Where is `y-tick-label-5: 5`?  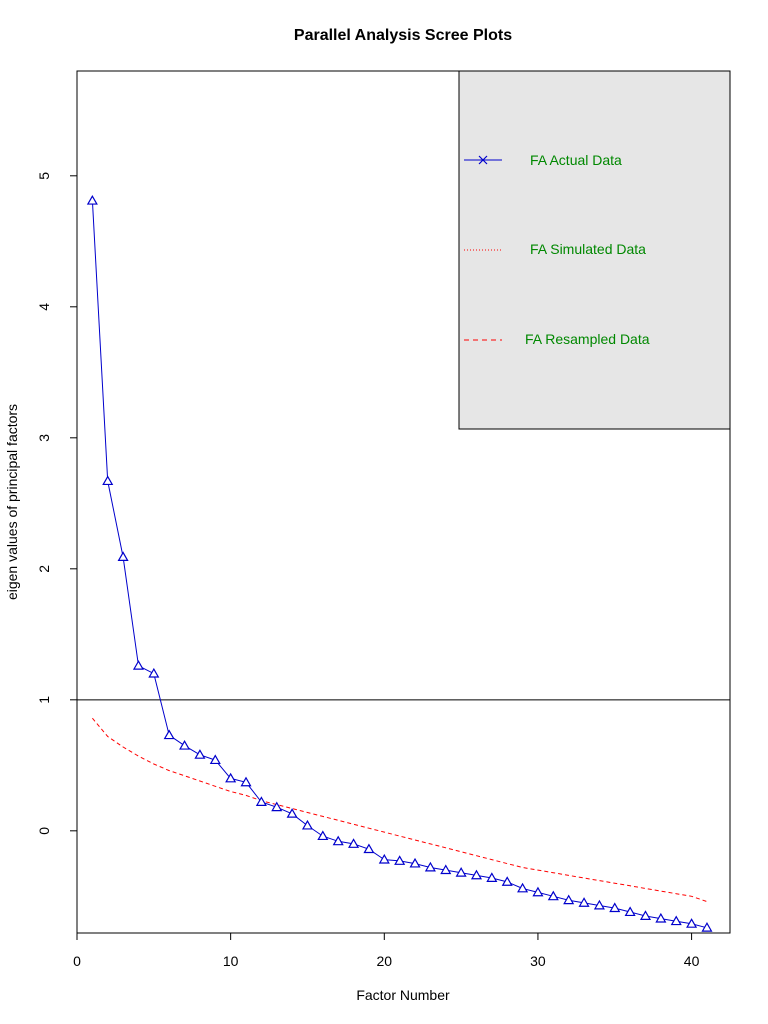 y-tick-label-5: 5 is located at coordinates (44, 176).